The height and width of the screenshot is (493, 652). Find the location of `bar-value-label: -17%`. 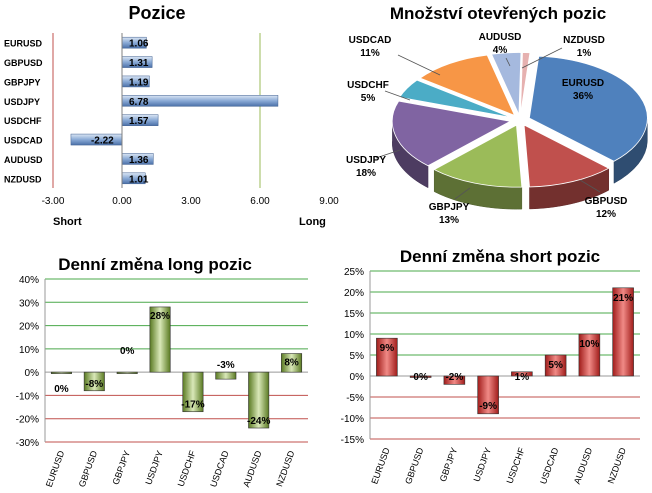

bar-value-label: -17% is located at coordinates (192, 405).